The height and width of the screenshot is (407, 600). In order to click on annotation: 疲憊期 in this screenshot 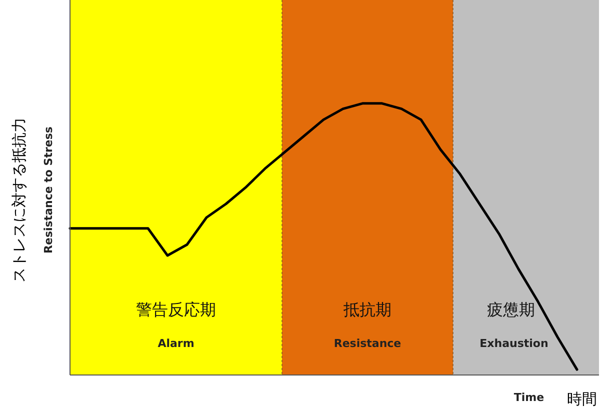, I will do `click(511, 309)`.